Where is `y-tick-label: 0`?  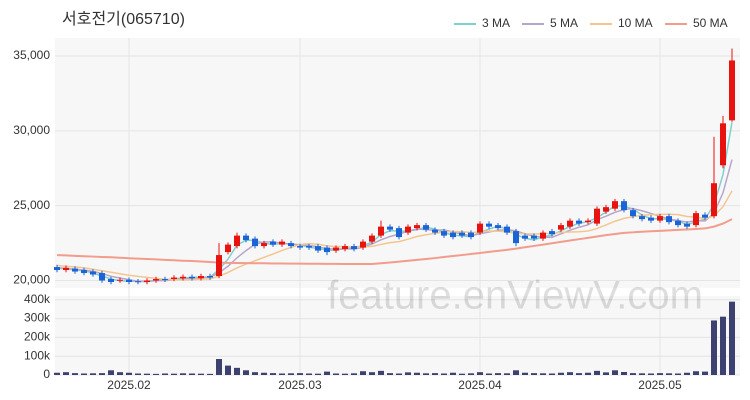 y-tick-label: 0 is located at coordinates (46, 374).